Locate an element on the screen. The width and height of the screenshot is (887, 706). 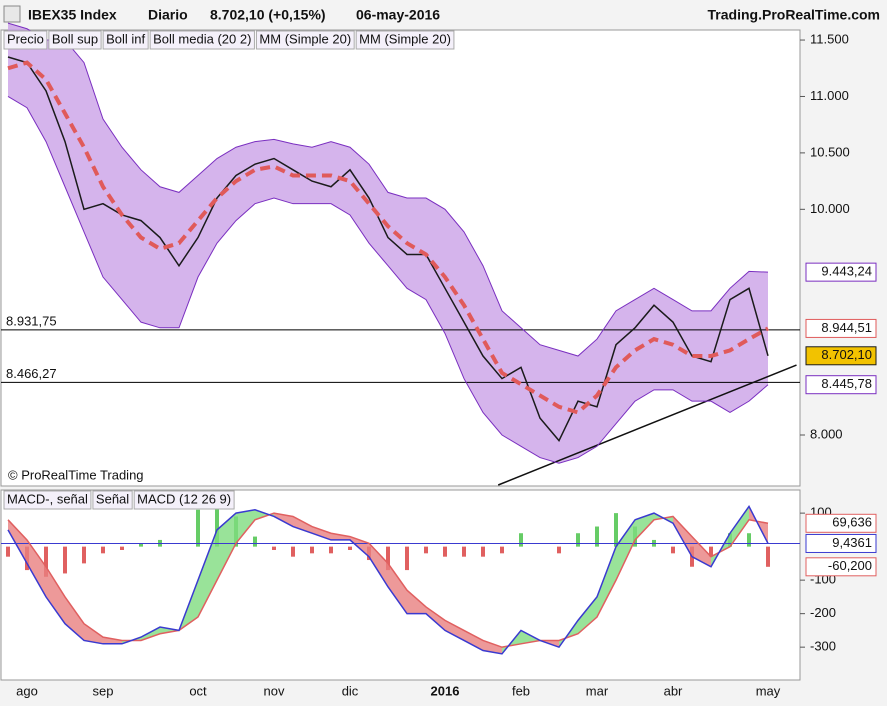
level-label: 8.466,27 is located at coordinates (31, 373).